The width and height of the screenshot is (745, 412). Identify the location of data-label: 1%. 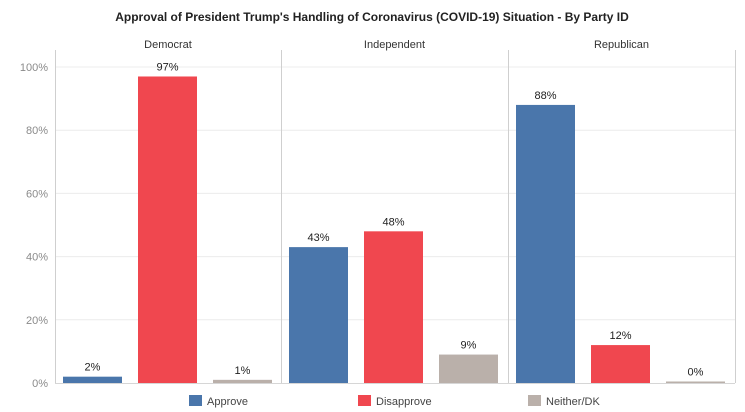
(243, 371).